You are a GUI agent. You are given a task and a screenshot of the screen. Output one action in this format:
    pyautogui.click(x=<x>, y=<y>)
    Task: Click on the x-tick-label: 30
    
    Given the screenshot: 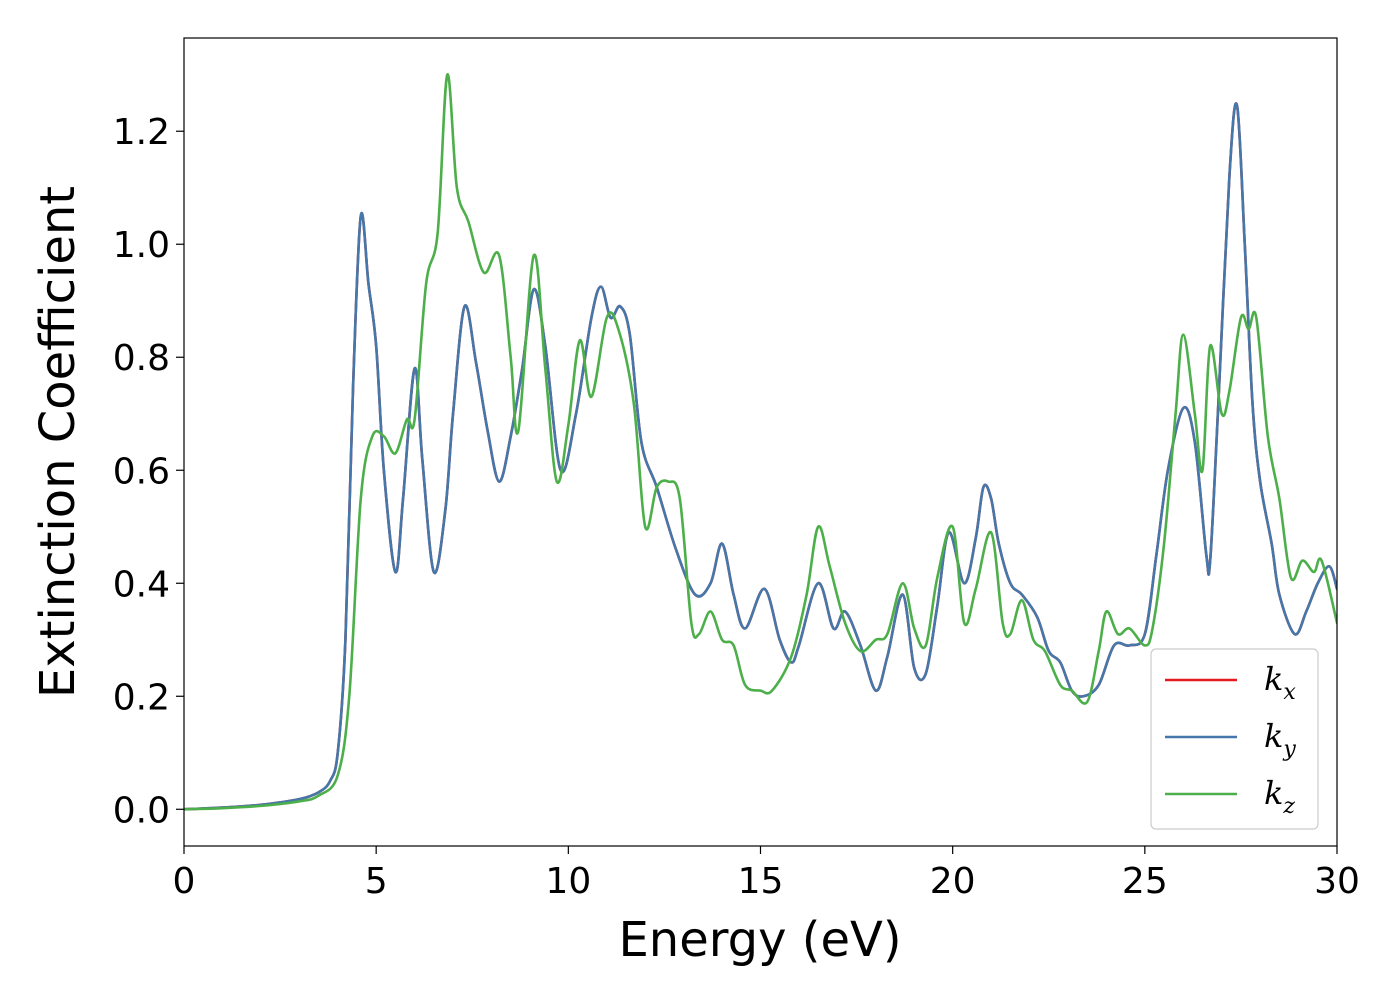 What is the action you would take?
    pyautogui.click(x=1337, y=881)
    